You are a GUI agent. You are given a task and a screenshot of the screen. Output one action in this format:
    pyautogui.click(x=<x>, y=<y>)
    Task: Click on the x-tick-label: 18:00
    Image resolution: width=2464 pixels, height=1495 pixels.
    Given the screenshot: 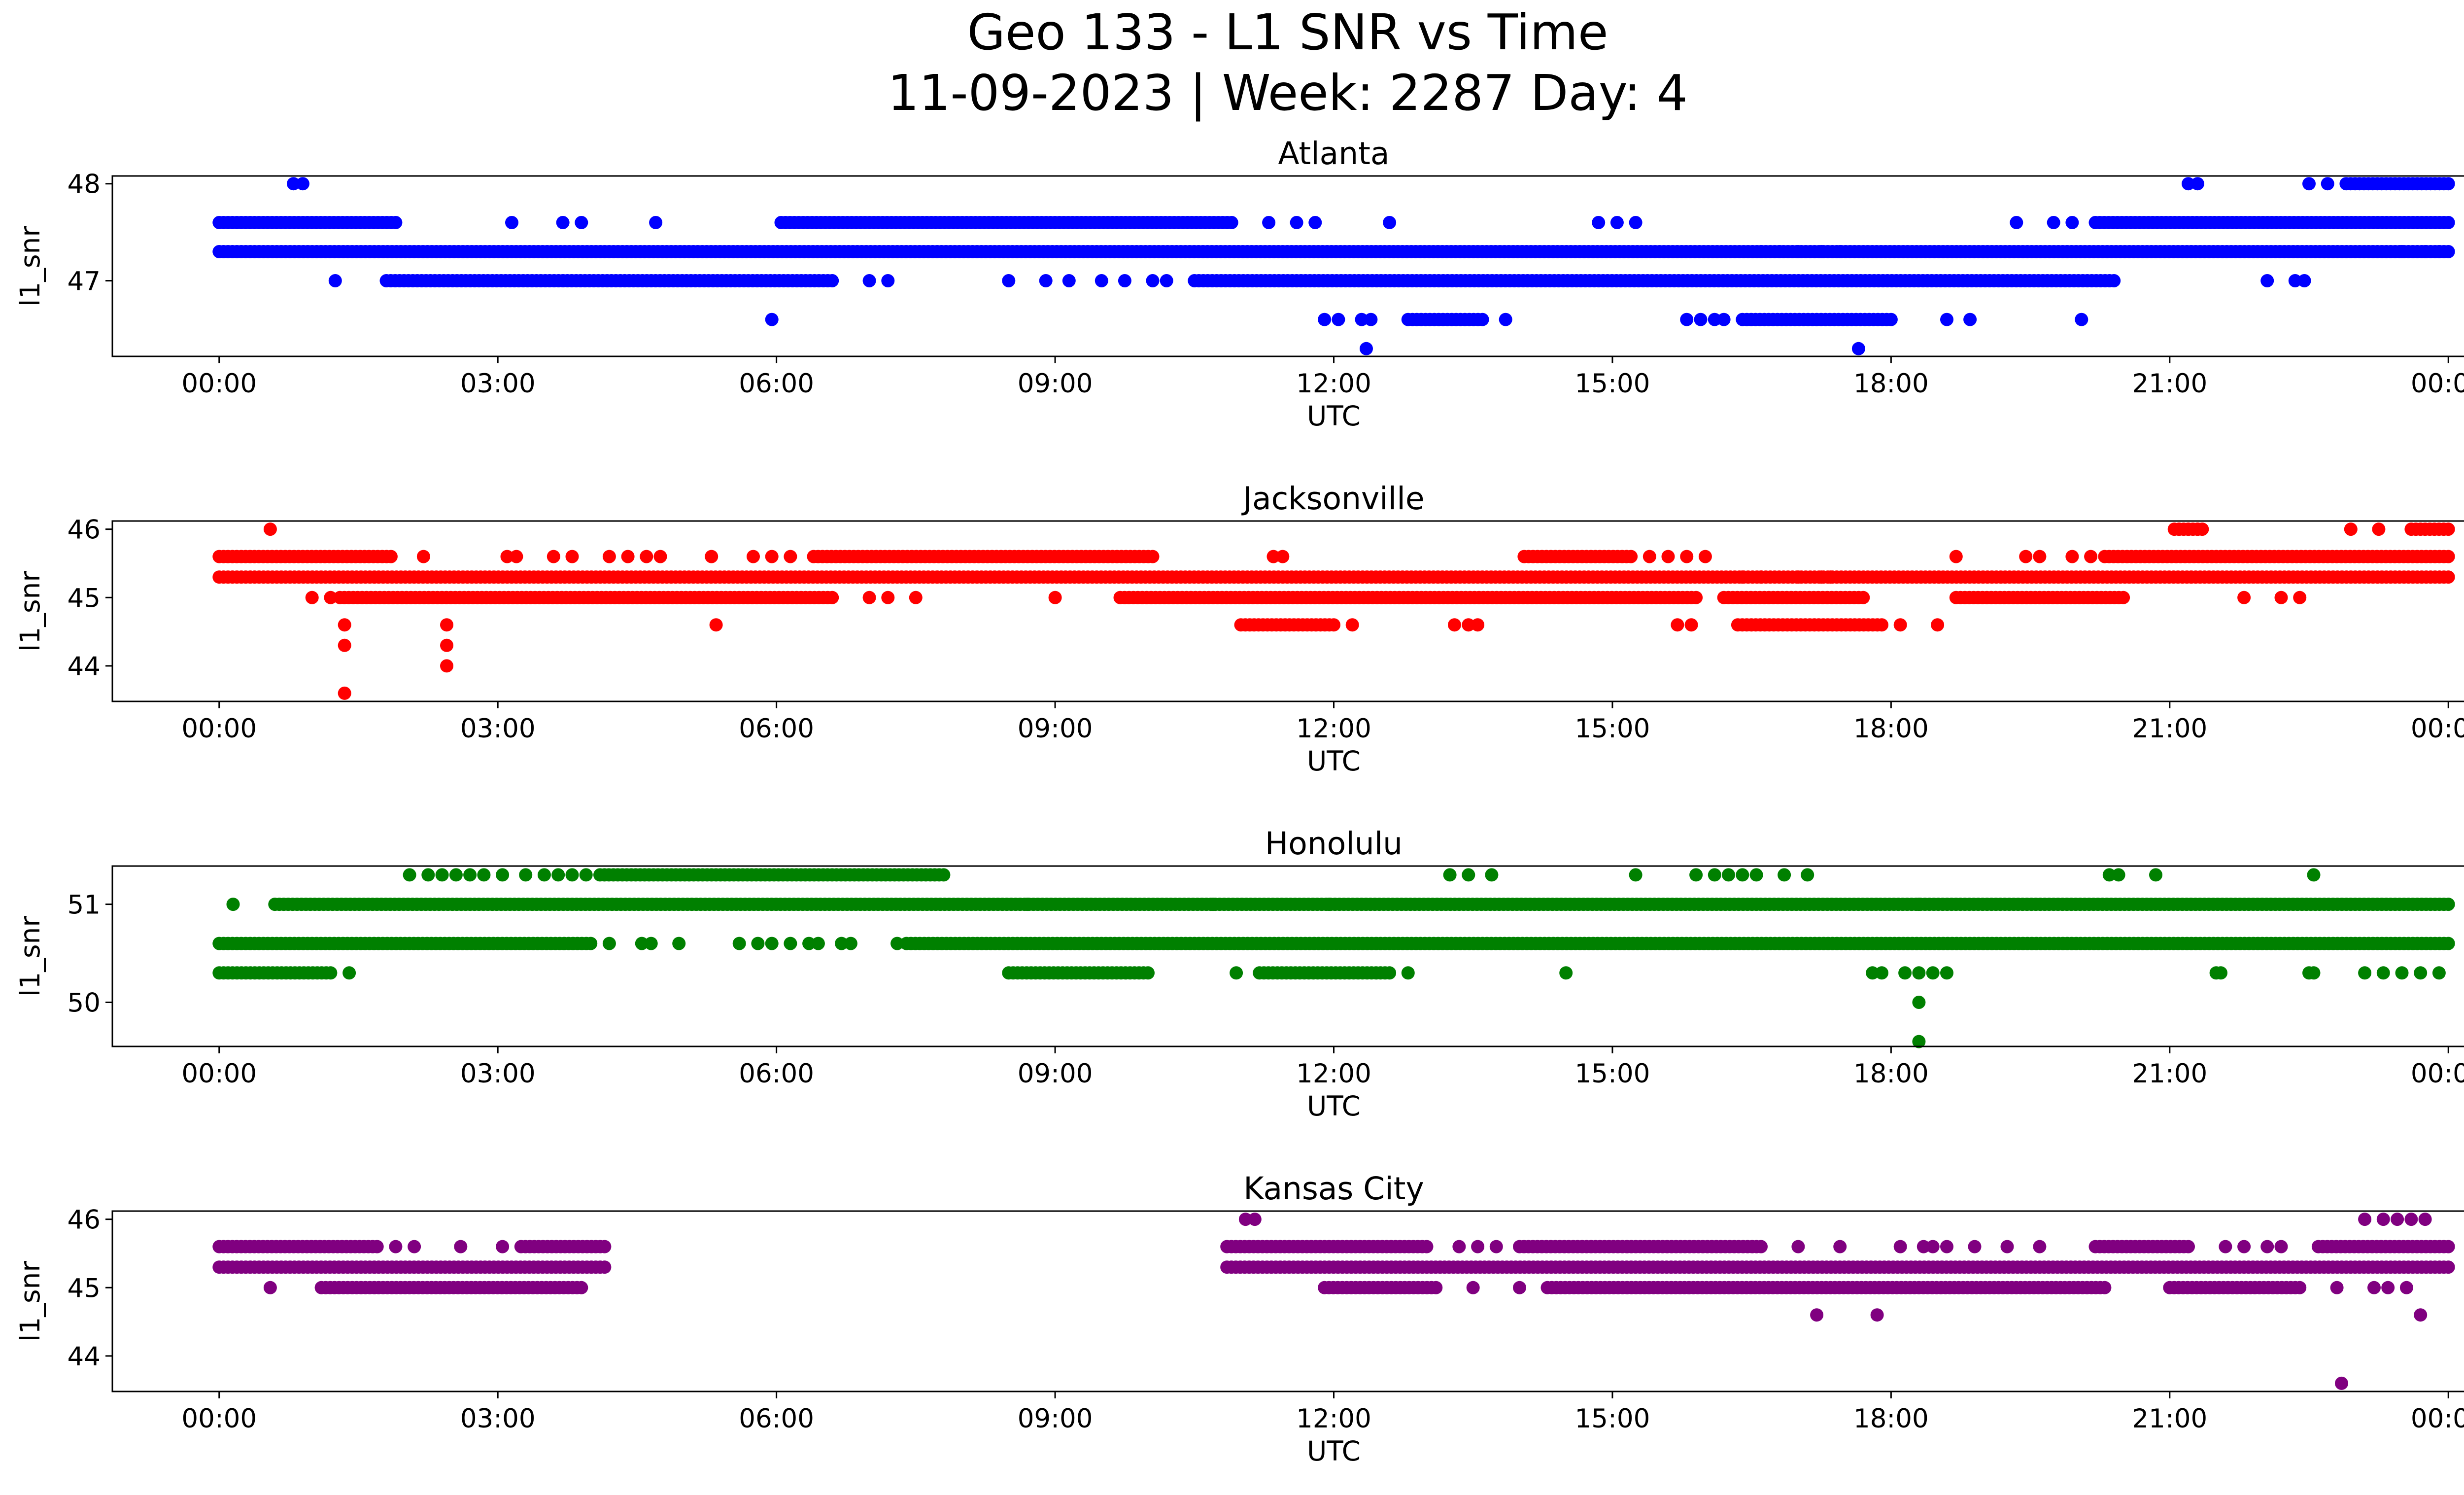 What is the action you would take?
    pyautogui.click(x=1891, y=729)
    